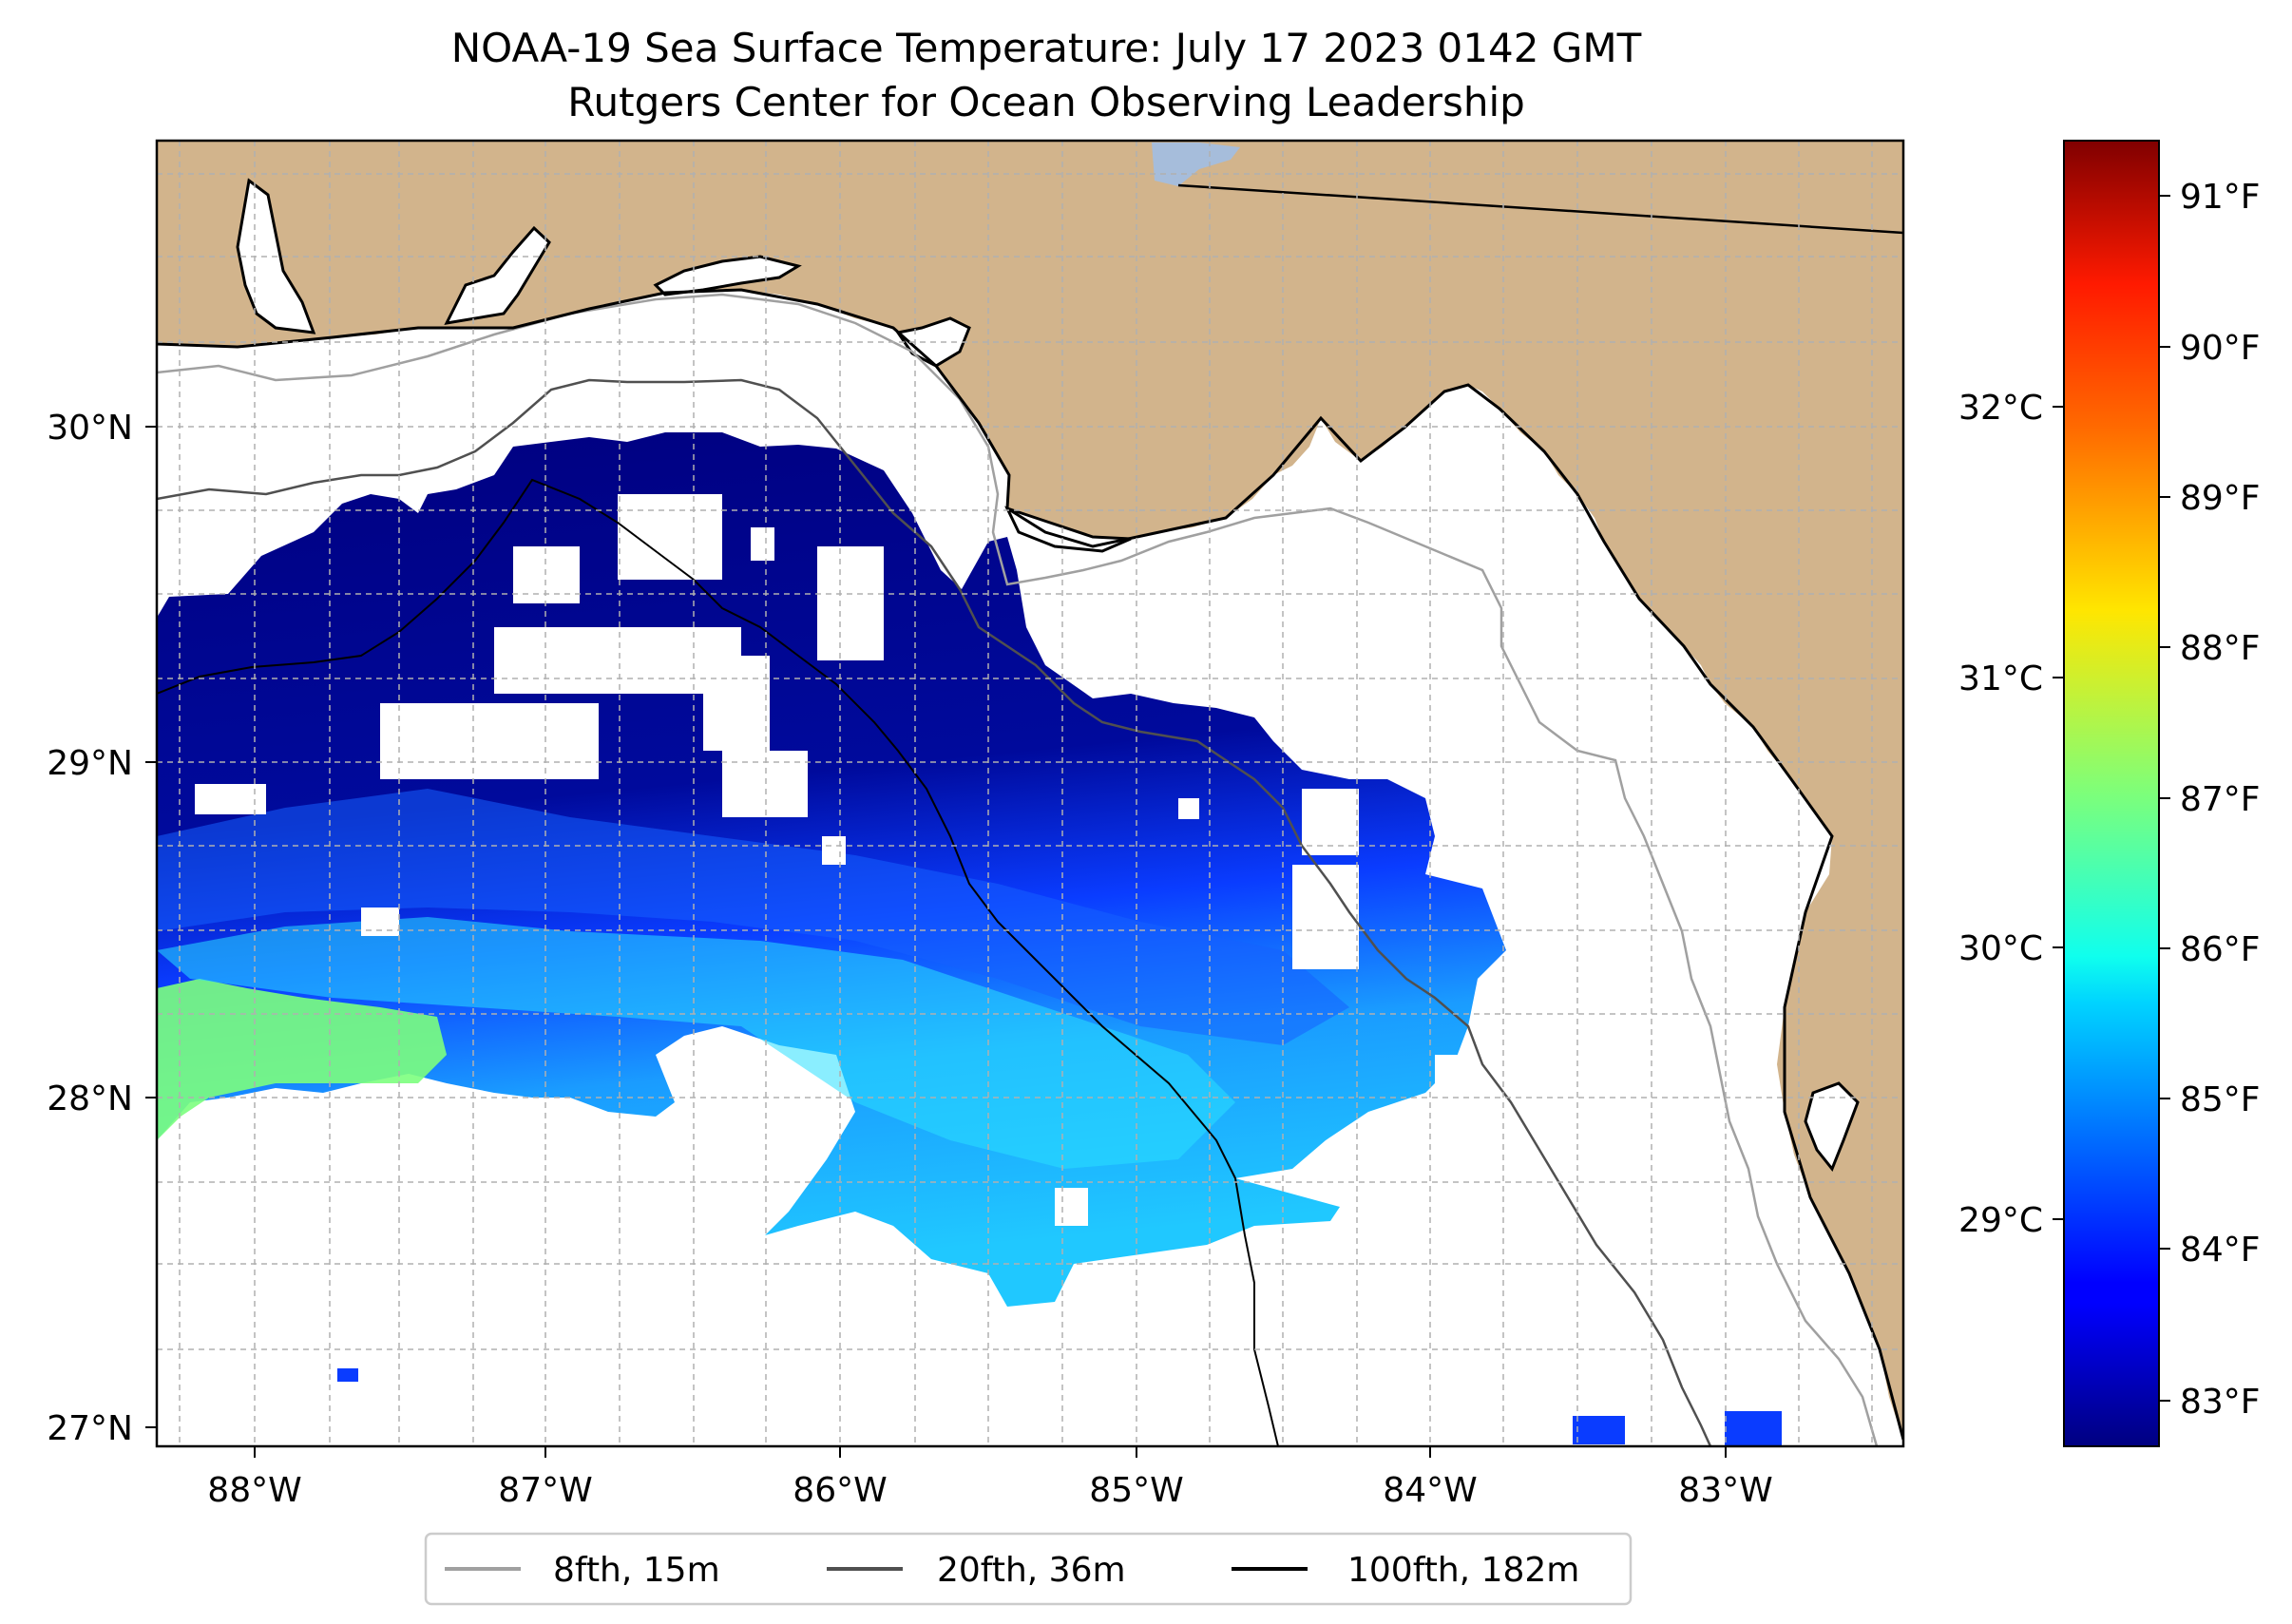 This screenshot has height=1624, width=2292. What do you see at coordinates (2000, 408) in the screenshot?
I see `colorbar-c-label: 32°C` at bounding box center [2000, 408].